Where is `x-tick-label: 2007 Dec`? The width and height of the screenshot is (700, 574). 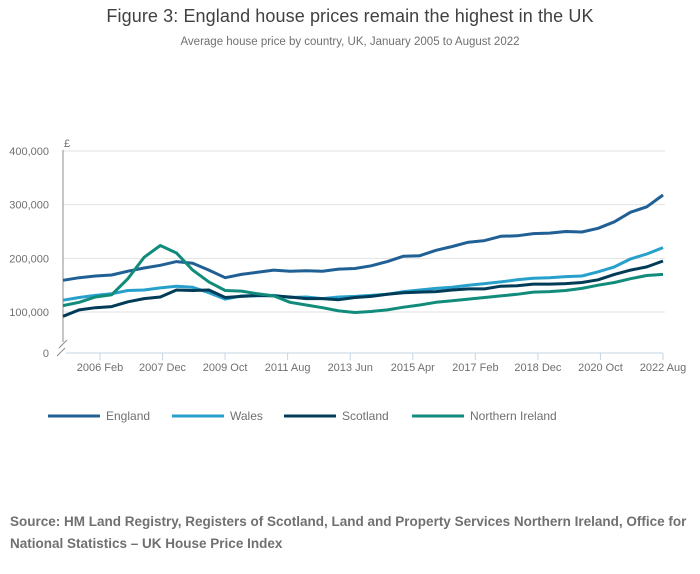 x-tick-label: 2007 Dec is located at coordinates (163, 368).